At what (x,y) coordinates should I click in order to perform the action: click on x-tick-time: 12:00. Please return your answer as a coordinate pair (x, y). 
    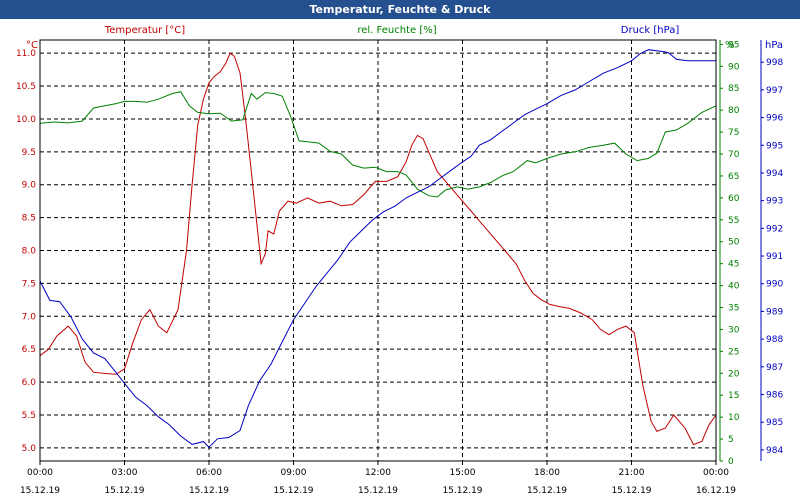
    Looking at the image, I should click on (378, 473).